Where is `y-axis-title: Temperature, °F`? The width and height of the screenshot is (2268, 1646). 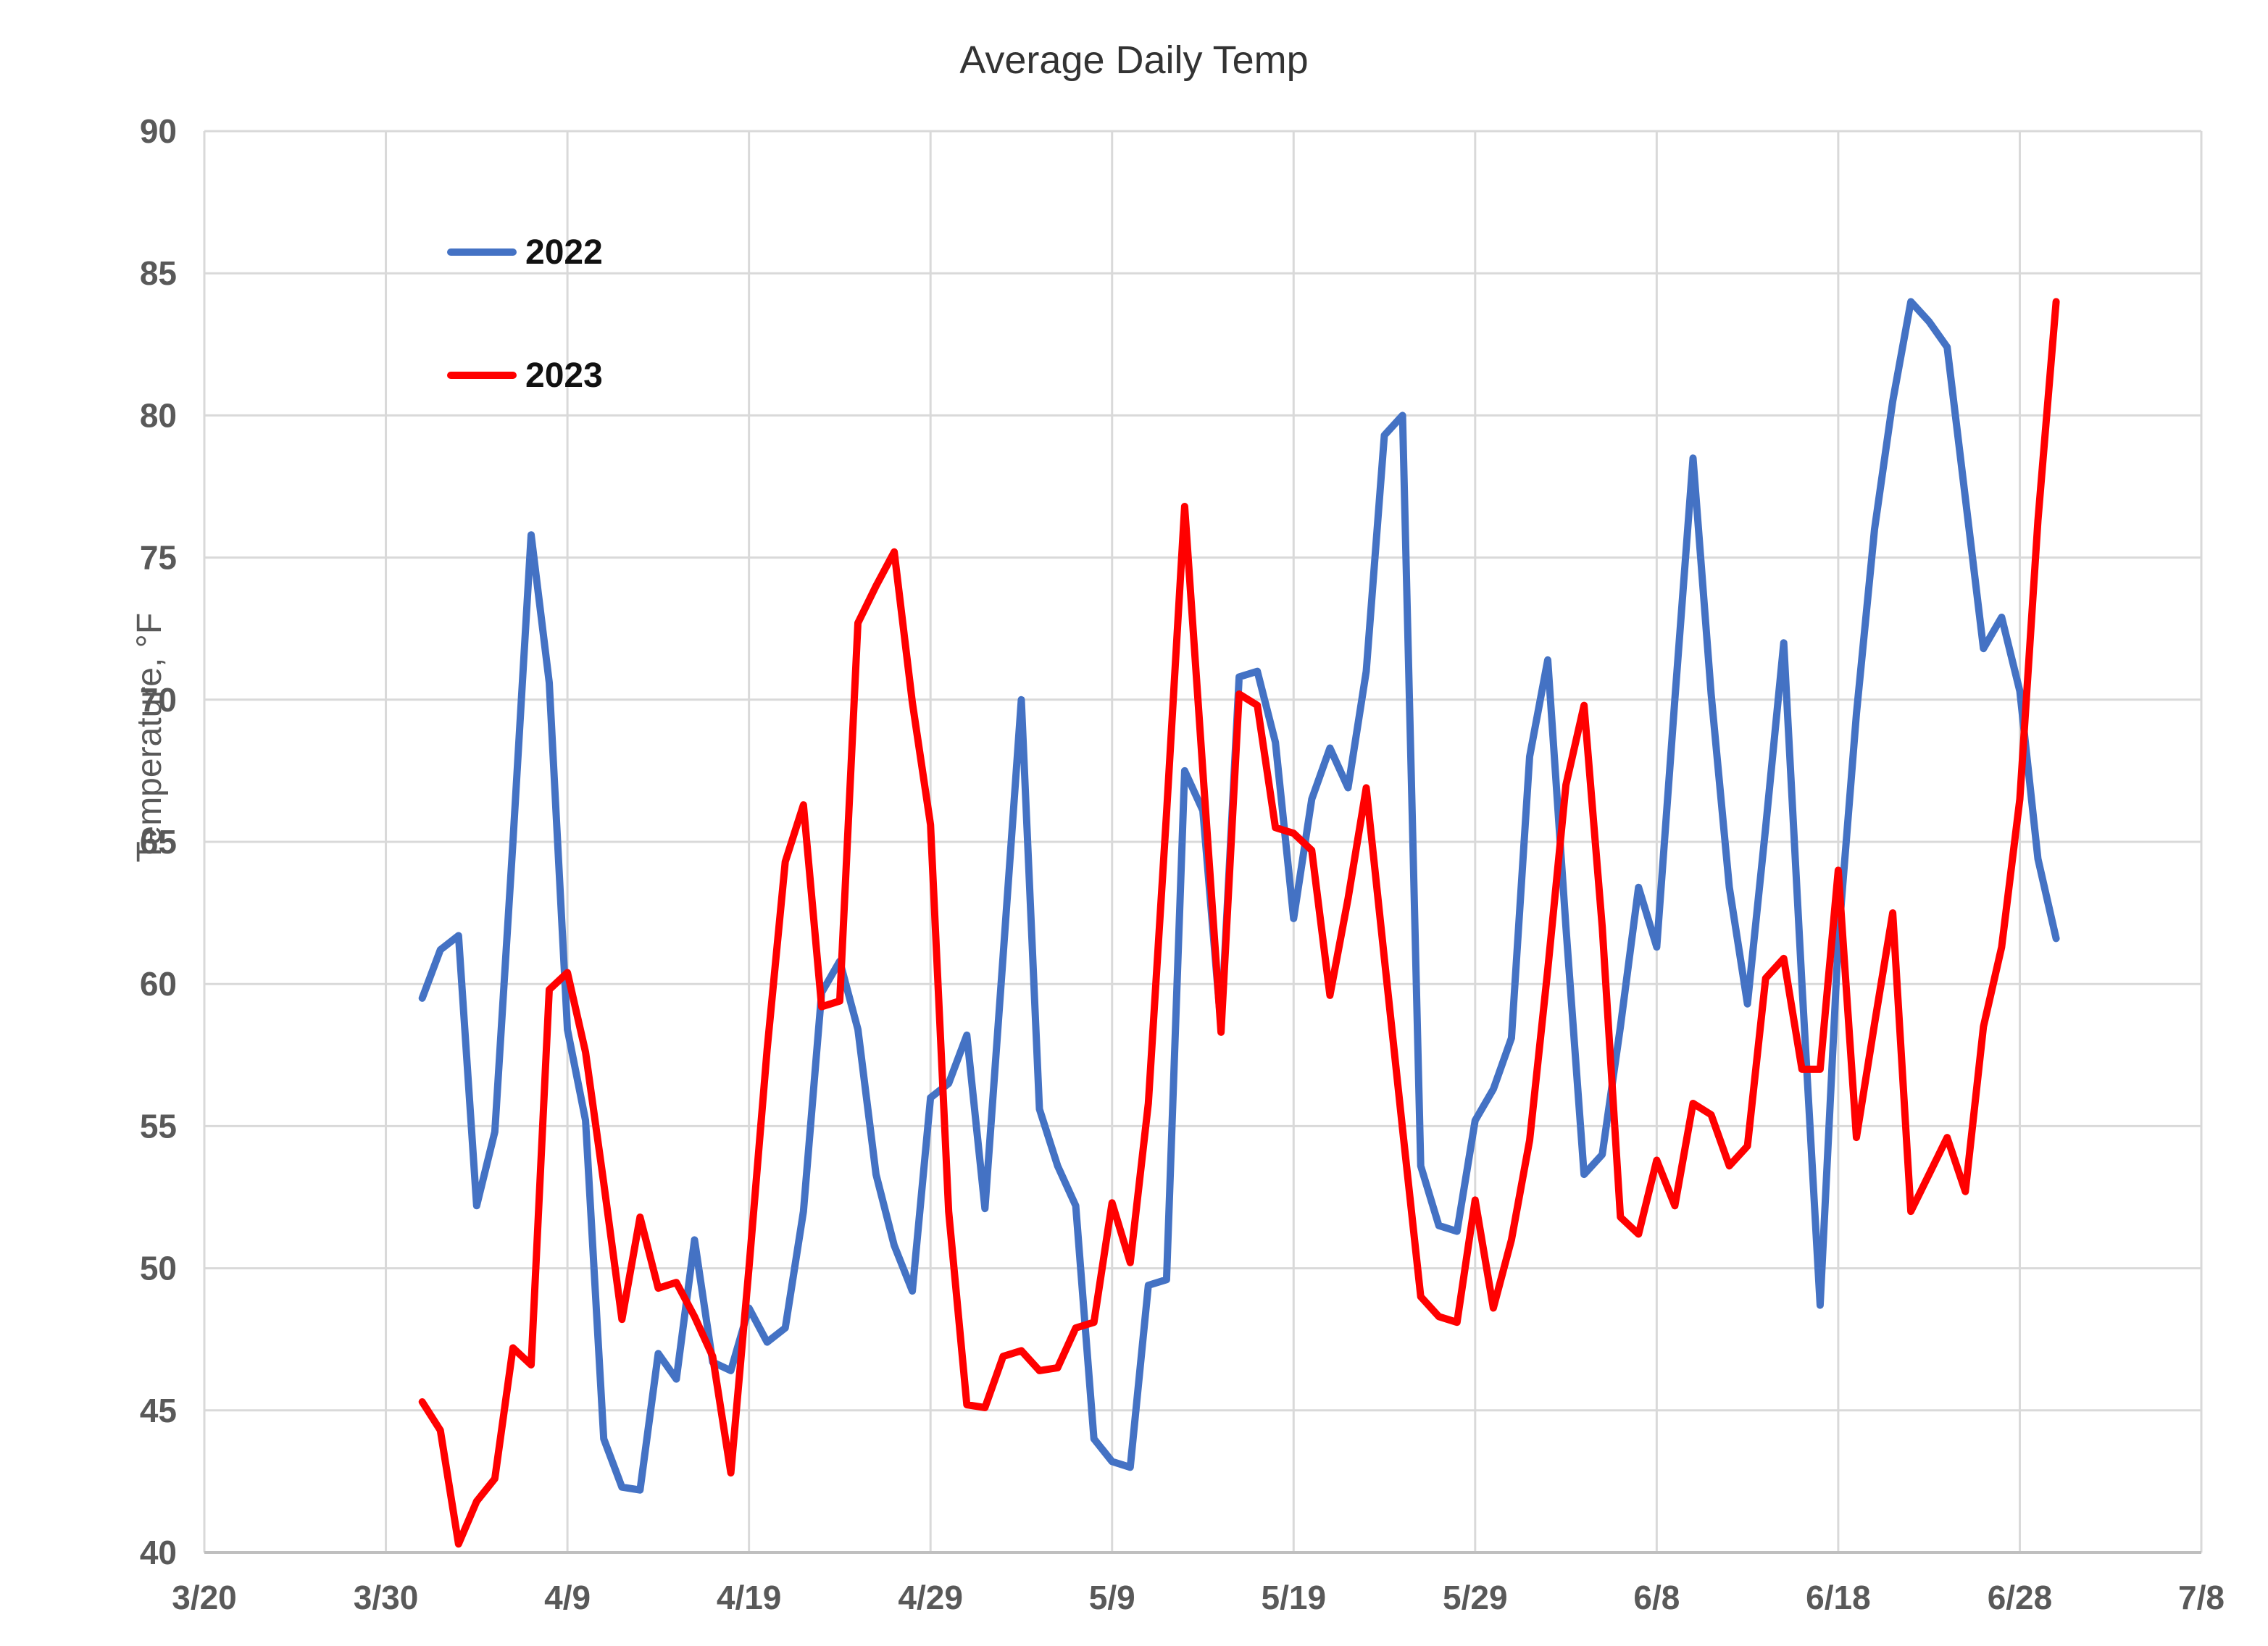
y-axis-title: Temperature, °F is located at coordinates (149, 737).